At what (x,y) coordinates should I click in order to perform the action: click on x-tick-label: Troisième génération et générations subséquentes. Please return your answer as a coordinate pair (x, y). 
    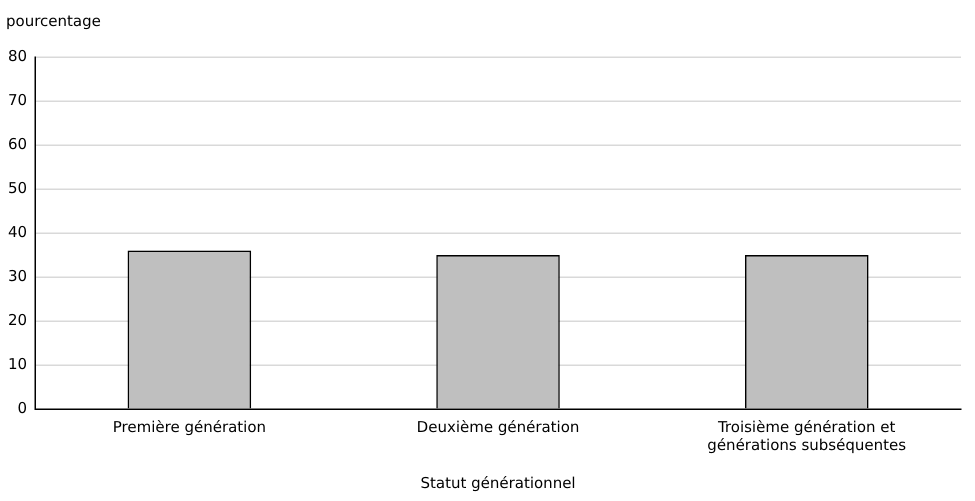
    Looking at the image, I should click on (806, 436).